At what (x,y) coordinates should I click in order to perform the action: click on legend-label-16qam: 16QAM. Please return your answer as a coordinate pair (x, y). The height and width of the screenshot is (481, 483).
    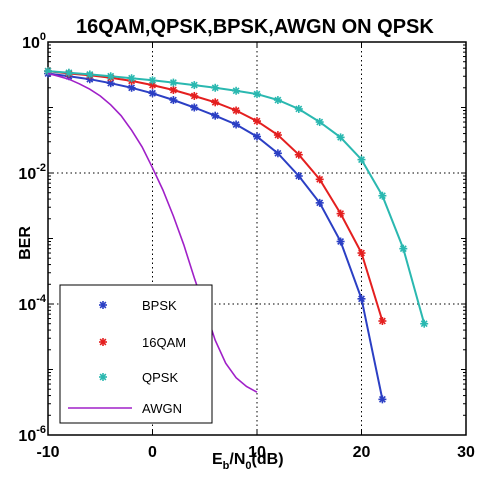
    Looking at the image, I should click on (164, 342).